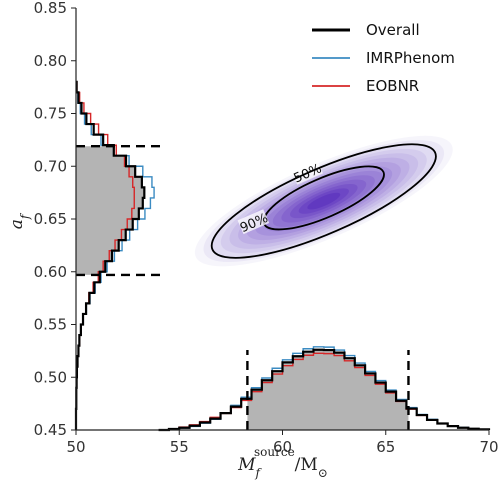 The width and height of the screenshot is (500, 495). I want to click on y-tick-label: 0.60, so click(50, 272).